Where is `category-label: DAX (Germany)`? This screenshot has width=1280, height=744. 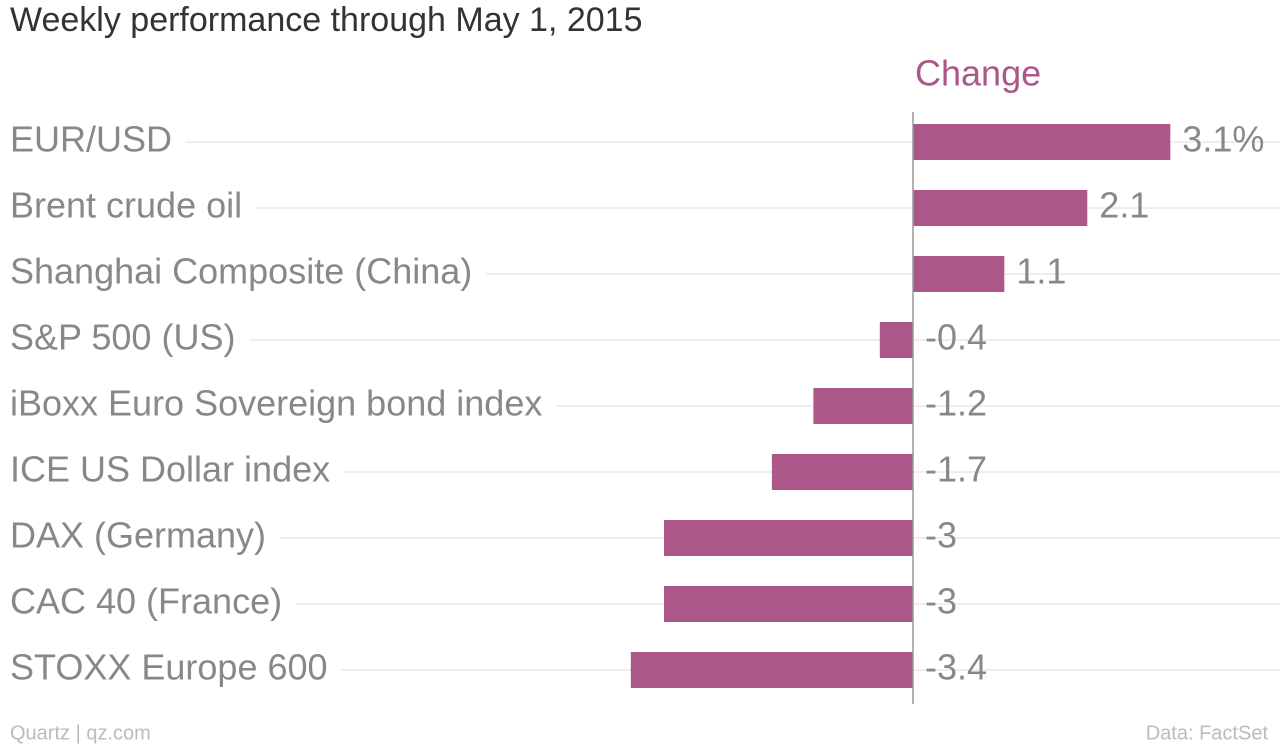
category-label: DAX (Germany) is located at coordinates (138, 535).